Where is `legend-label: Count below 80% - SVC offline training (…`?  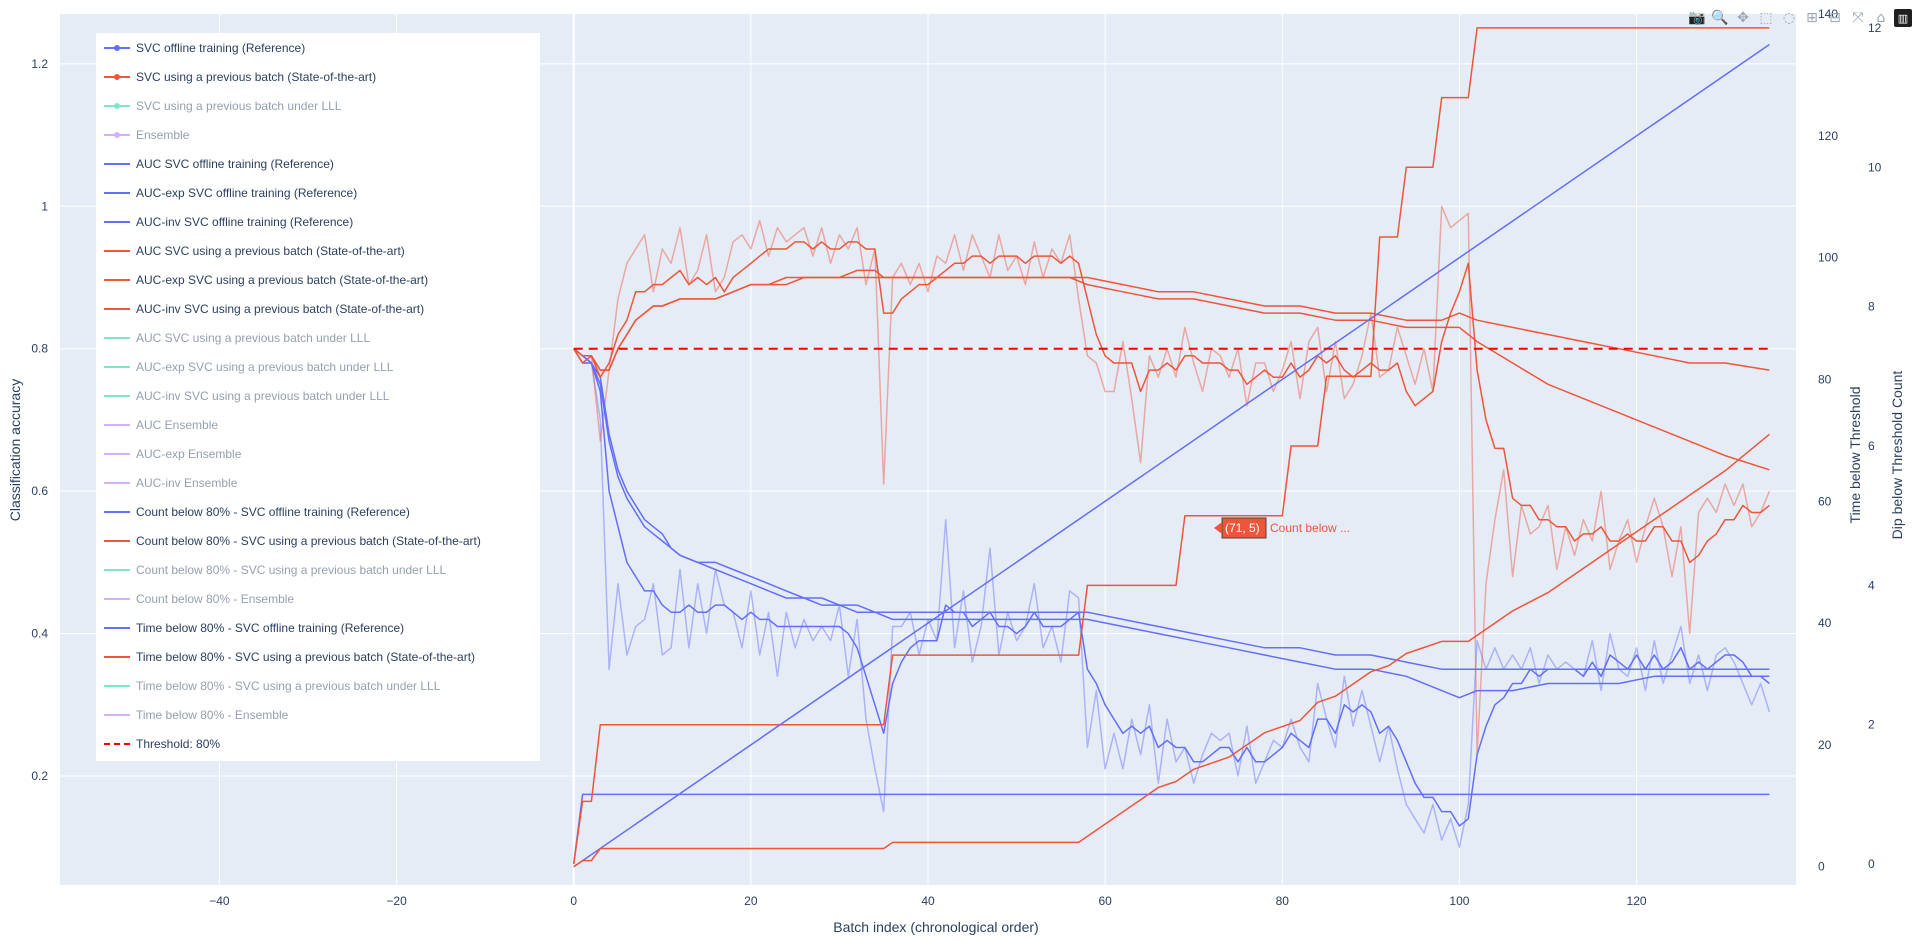
legend-label: Count below 80% - SVC offline training (… is located at coordinates (273, 512).